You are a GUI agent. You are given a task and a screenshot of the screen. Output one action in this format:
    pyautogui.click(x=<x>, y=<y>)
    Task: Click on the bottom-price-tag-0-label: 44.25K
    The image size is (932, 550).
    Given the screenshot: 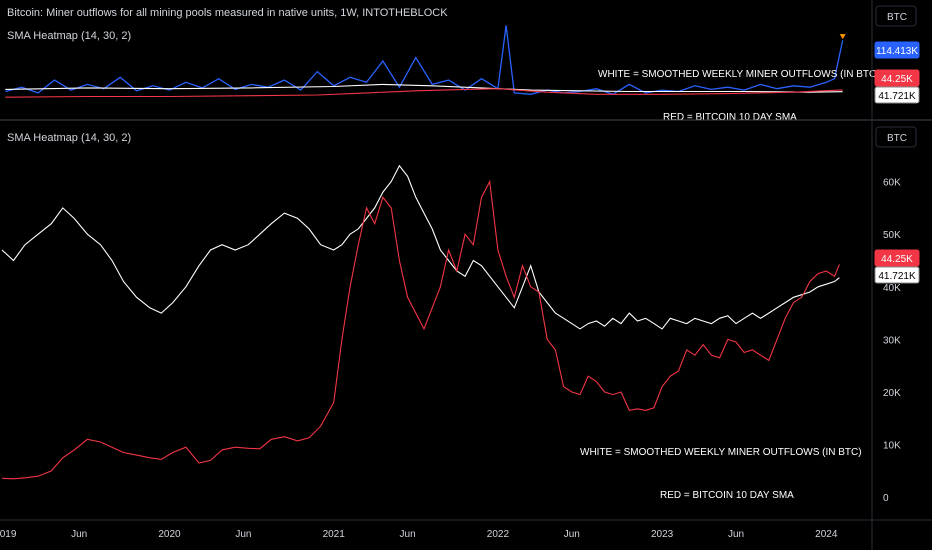 What is the action you would take?
    pyautogui.click(x=897, y=259)
    